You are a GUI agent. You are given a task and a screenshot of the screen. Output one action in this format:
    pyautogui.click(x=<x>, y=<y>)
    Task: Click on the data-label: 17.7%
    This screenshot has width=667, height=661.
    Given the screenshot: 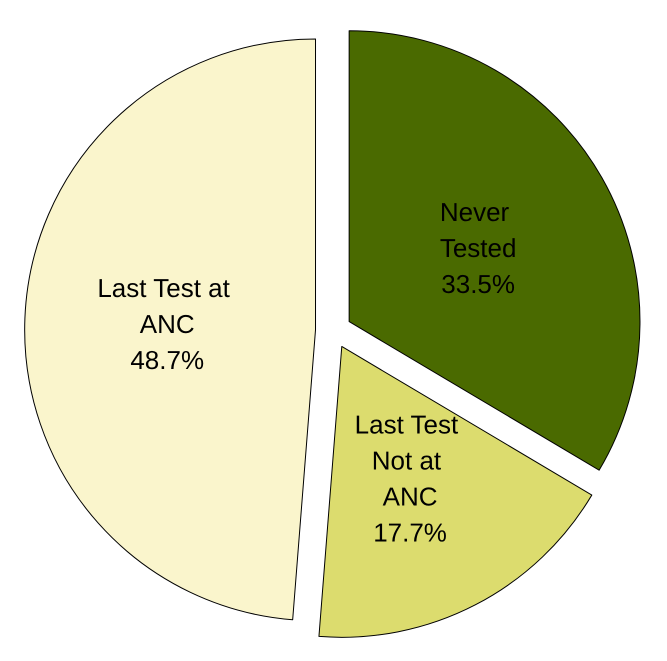 What is the action you would take?
    pyautogui.click(x=410, y=532)
    